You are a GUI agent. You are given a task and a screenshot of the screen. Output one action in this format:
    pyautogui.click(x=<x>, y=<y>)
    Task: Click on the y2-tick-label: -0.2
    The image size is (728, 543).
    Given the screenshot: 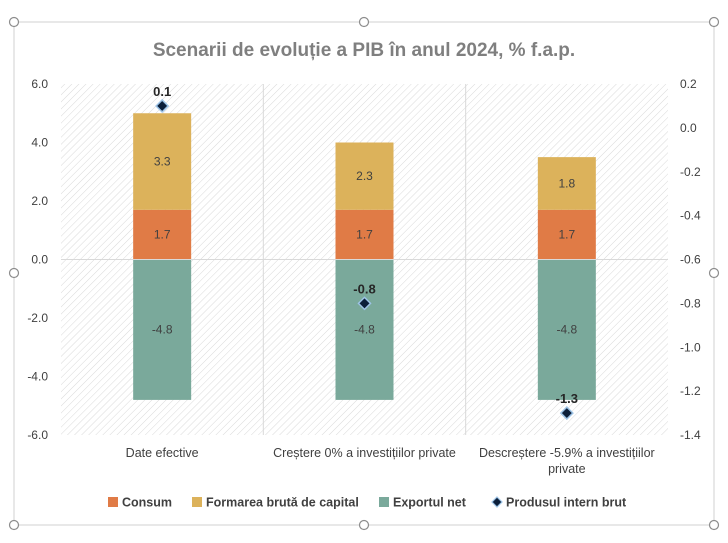 What is the action you would take?
    pyautogui.click(x=690, y=172)
    